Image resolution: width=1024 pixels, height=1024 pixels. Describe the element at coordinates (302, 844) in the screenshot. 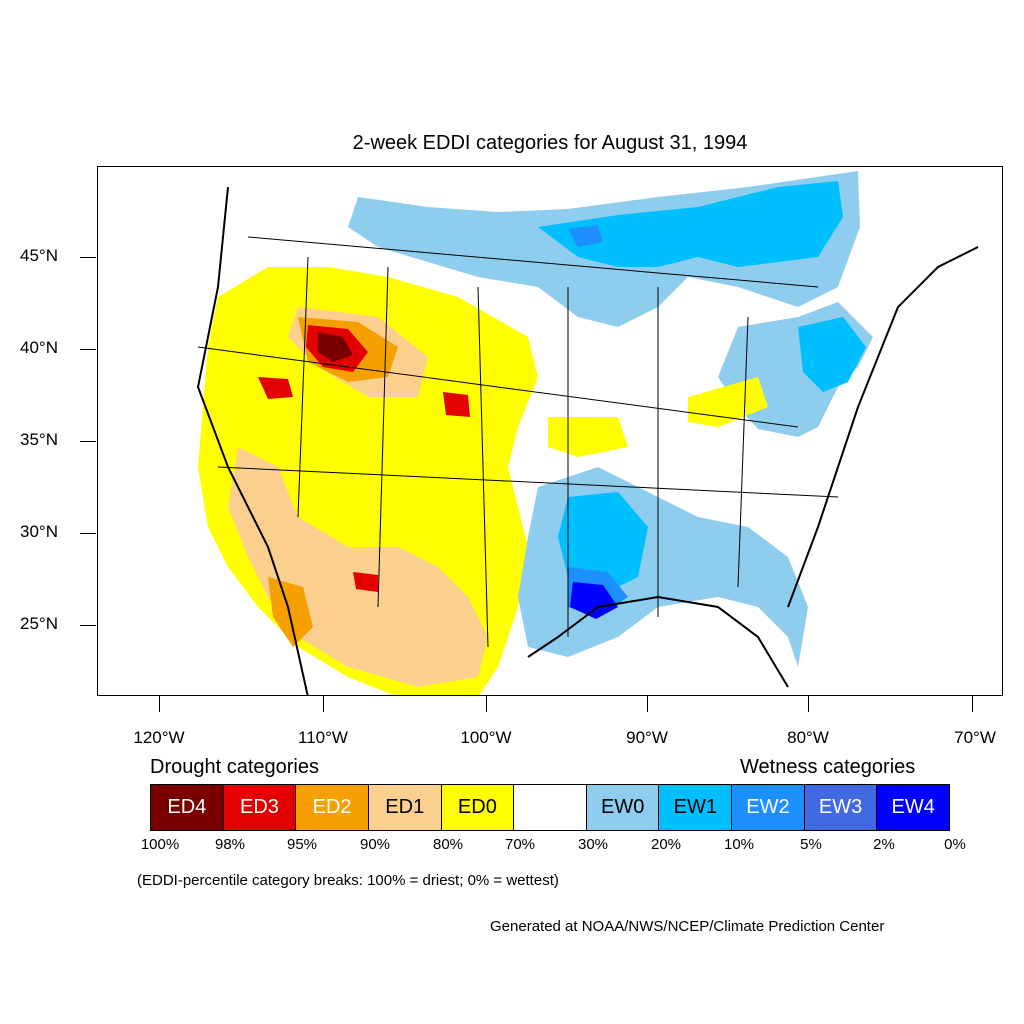

I see `break-label: 95%` at that location.